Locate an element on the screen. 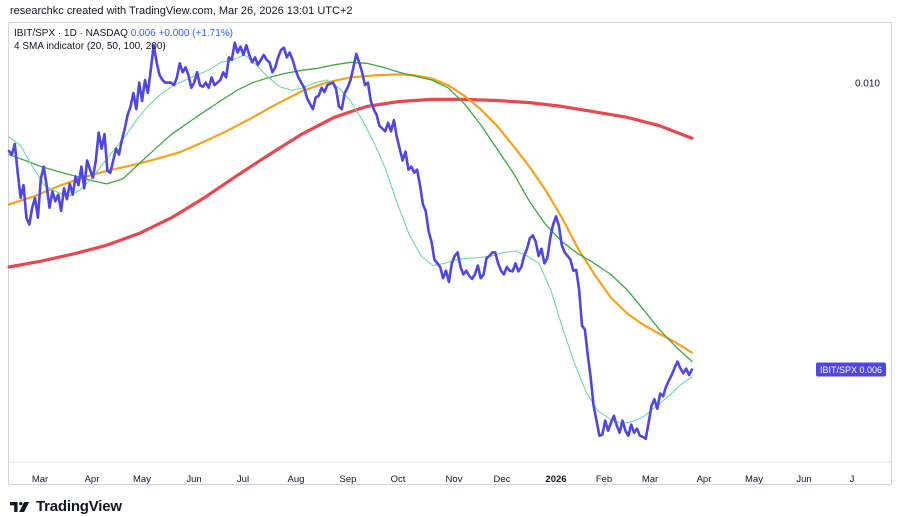 This screenshot has height=517, width=922. badge-symbol-label: IBIT/SPX is located at coordinates (838, 370).